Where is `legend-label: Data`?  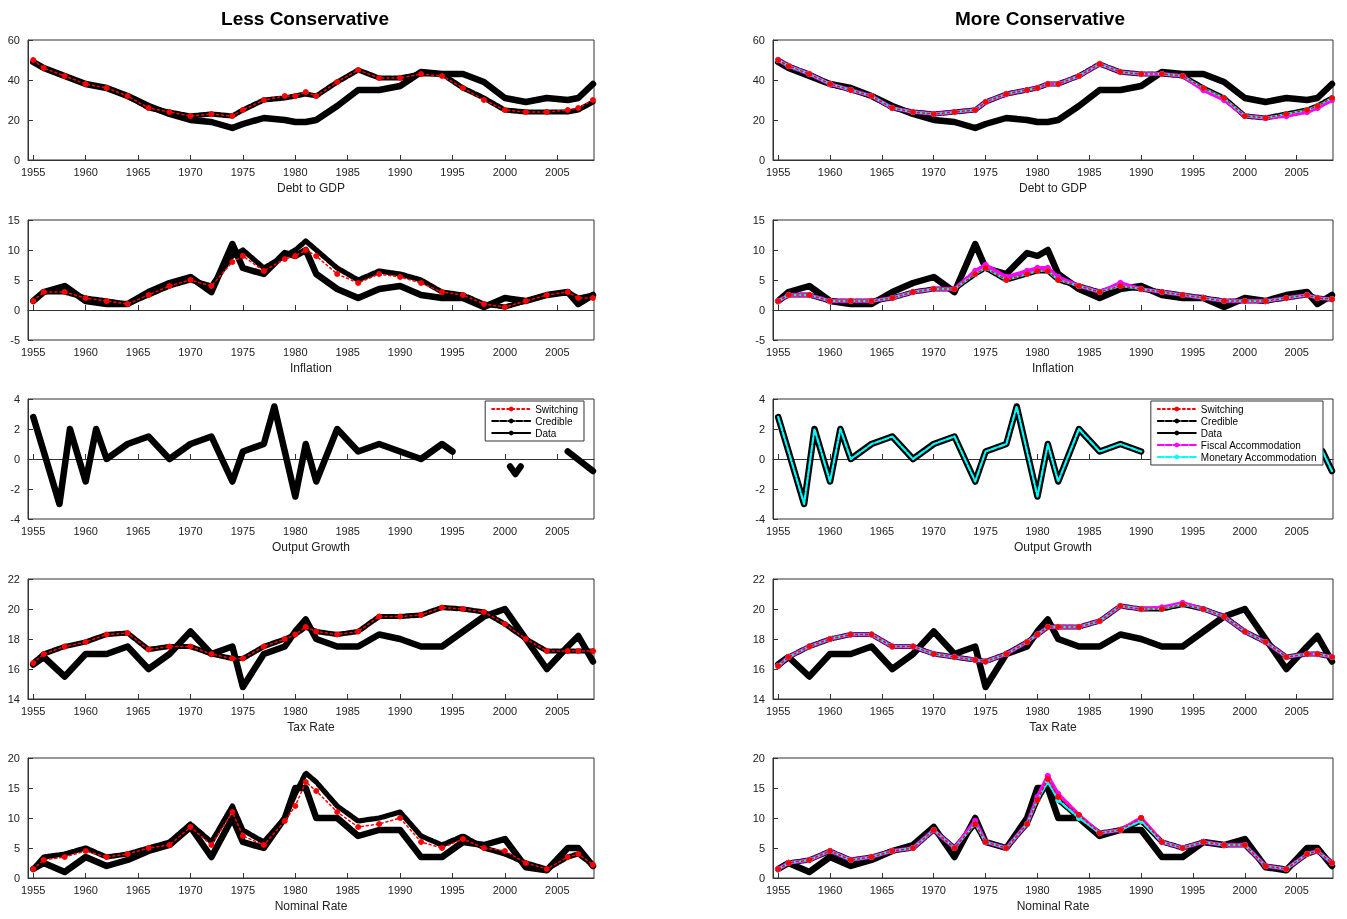
legend-label: Data is located at coordinates (546, 433).